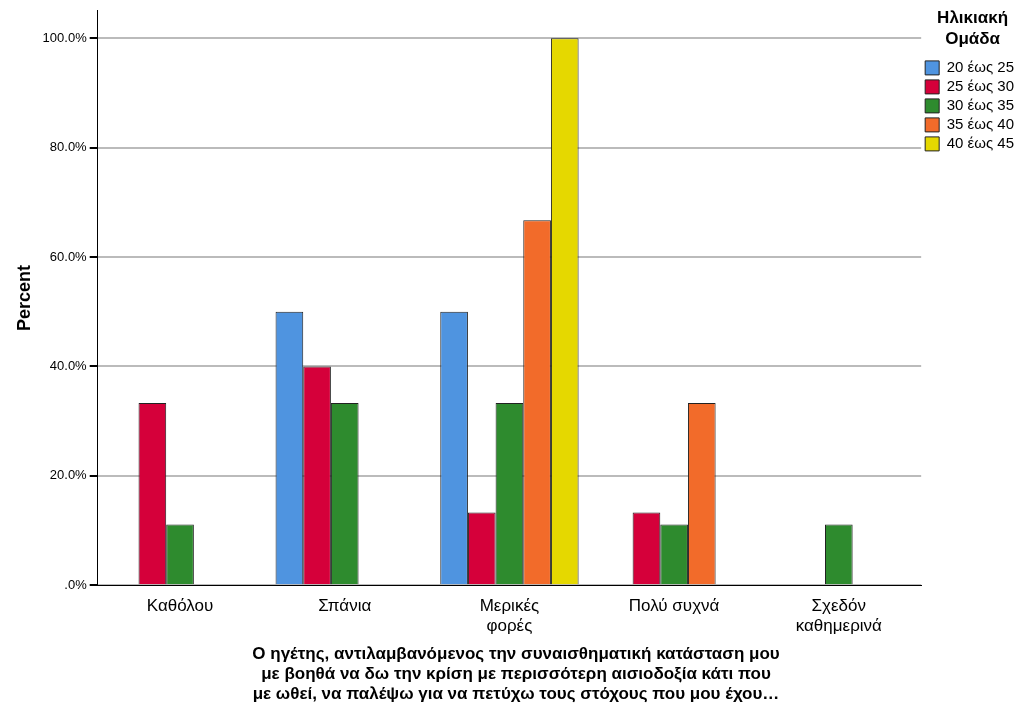 Image resolution: width=1032 pixels, height=714 pixels. I want to click on x-tick-label: Σπάνια, so click(345, 606).